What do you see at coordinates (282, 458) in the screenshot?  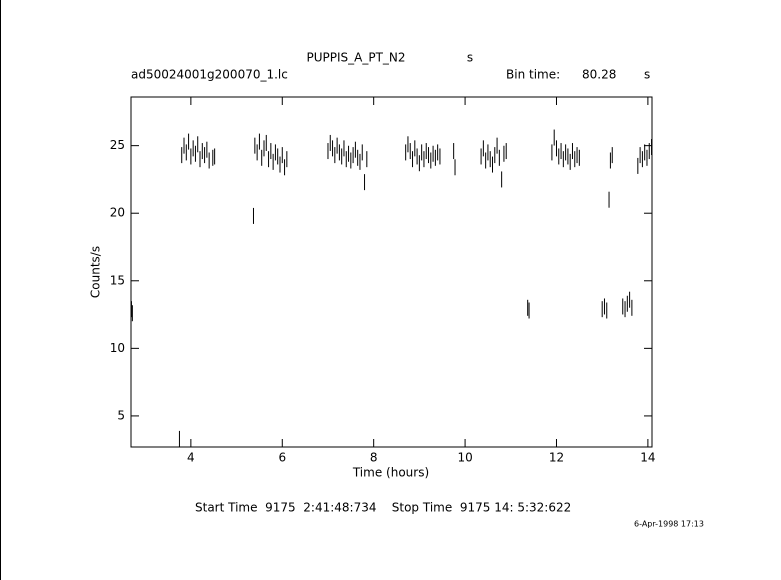 I see `x-tick-label: 6` at bounding box center [282, 458].